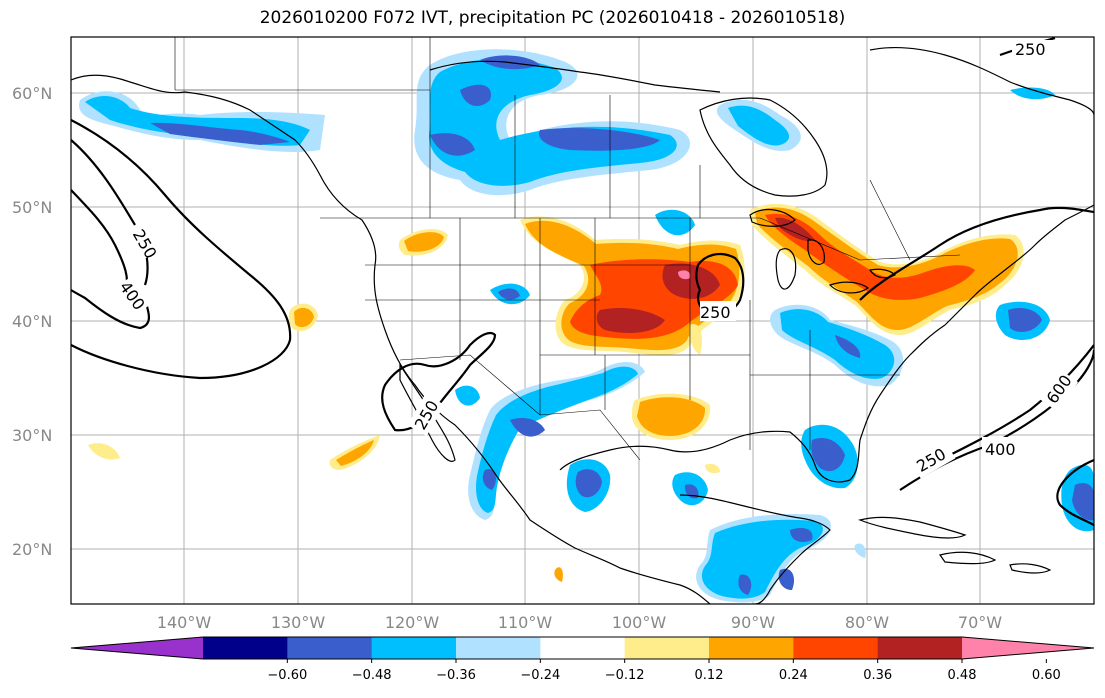  What do you see at coordinates (867, 622) in the screenshot?
I see `lon-label-80w: 80°W` at bounding box center [867, 622].